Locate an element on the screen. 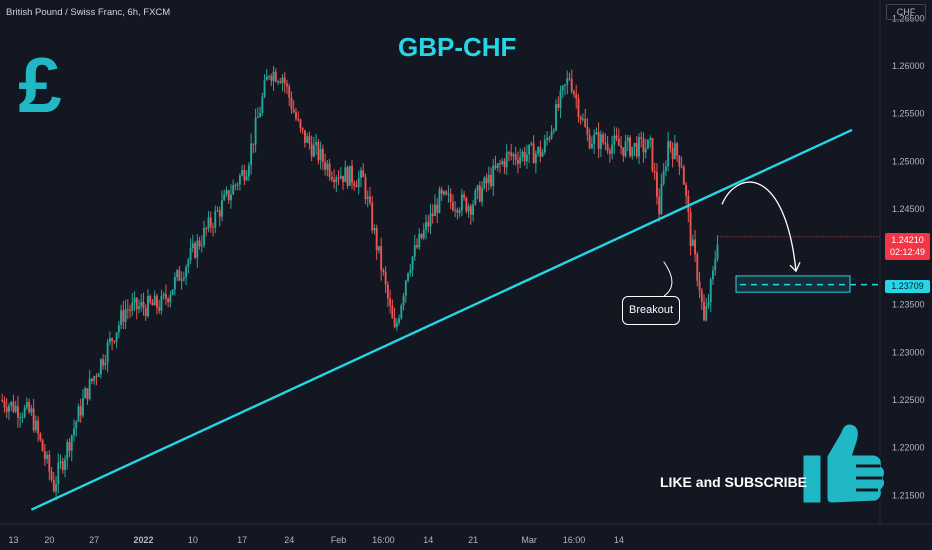 Image resolution: width=932 pixels, height=550 pixels. y-tick-label: 1.22500 is located at coordinates (908, 400).